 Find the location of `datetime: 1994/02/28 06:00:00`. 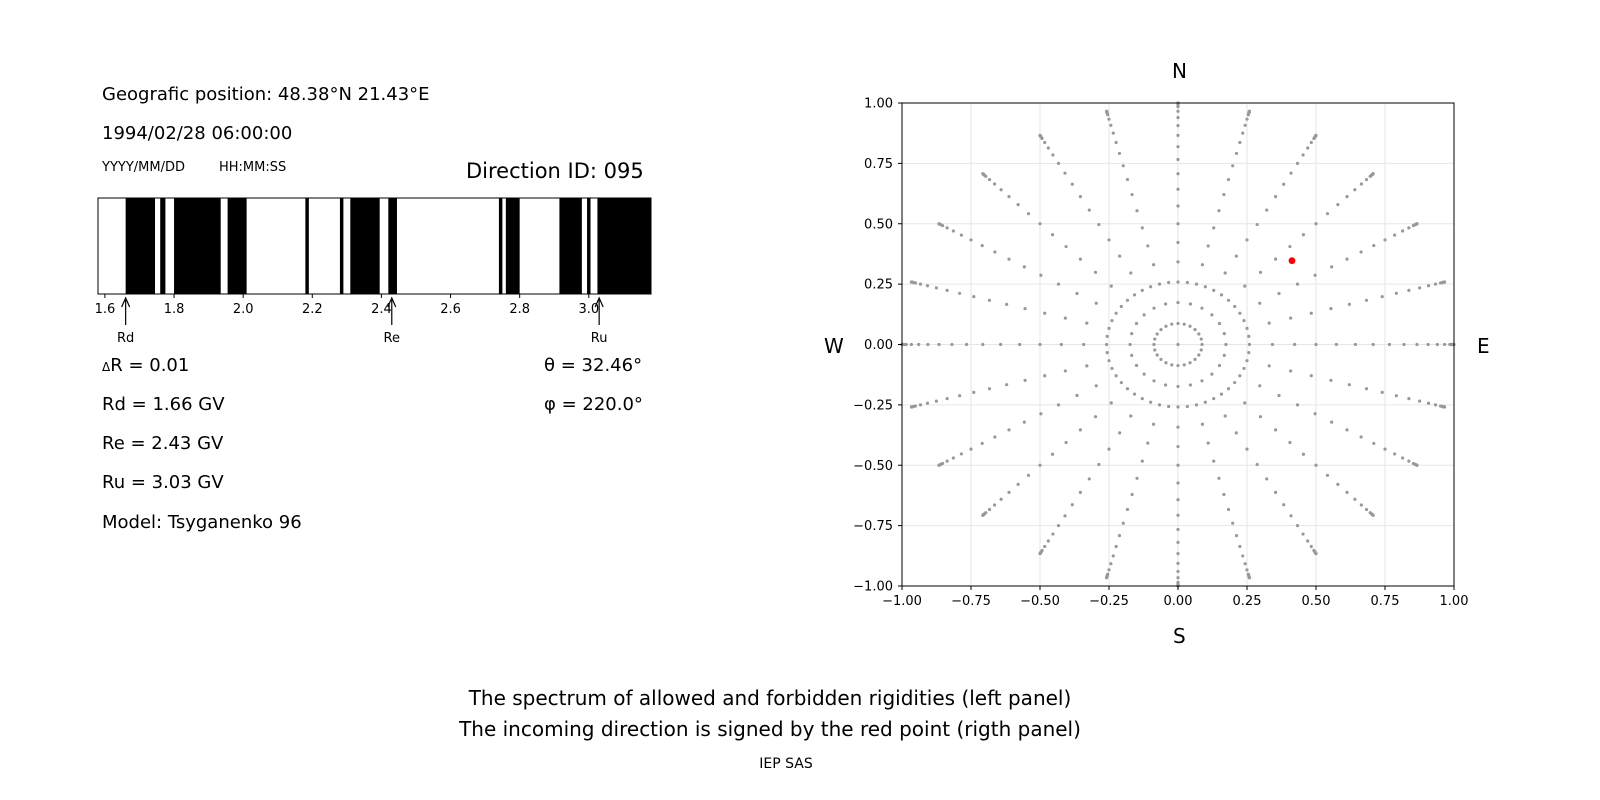

datetime: 1994/02/28 06:00:00 is located at coordinates (197, 133).